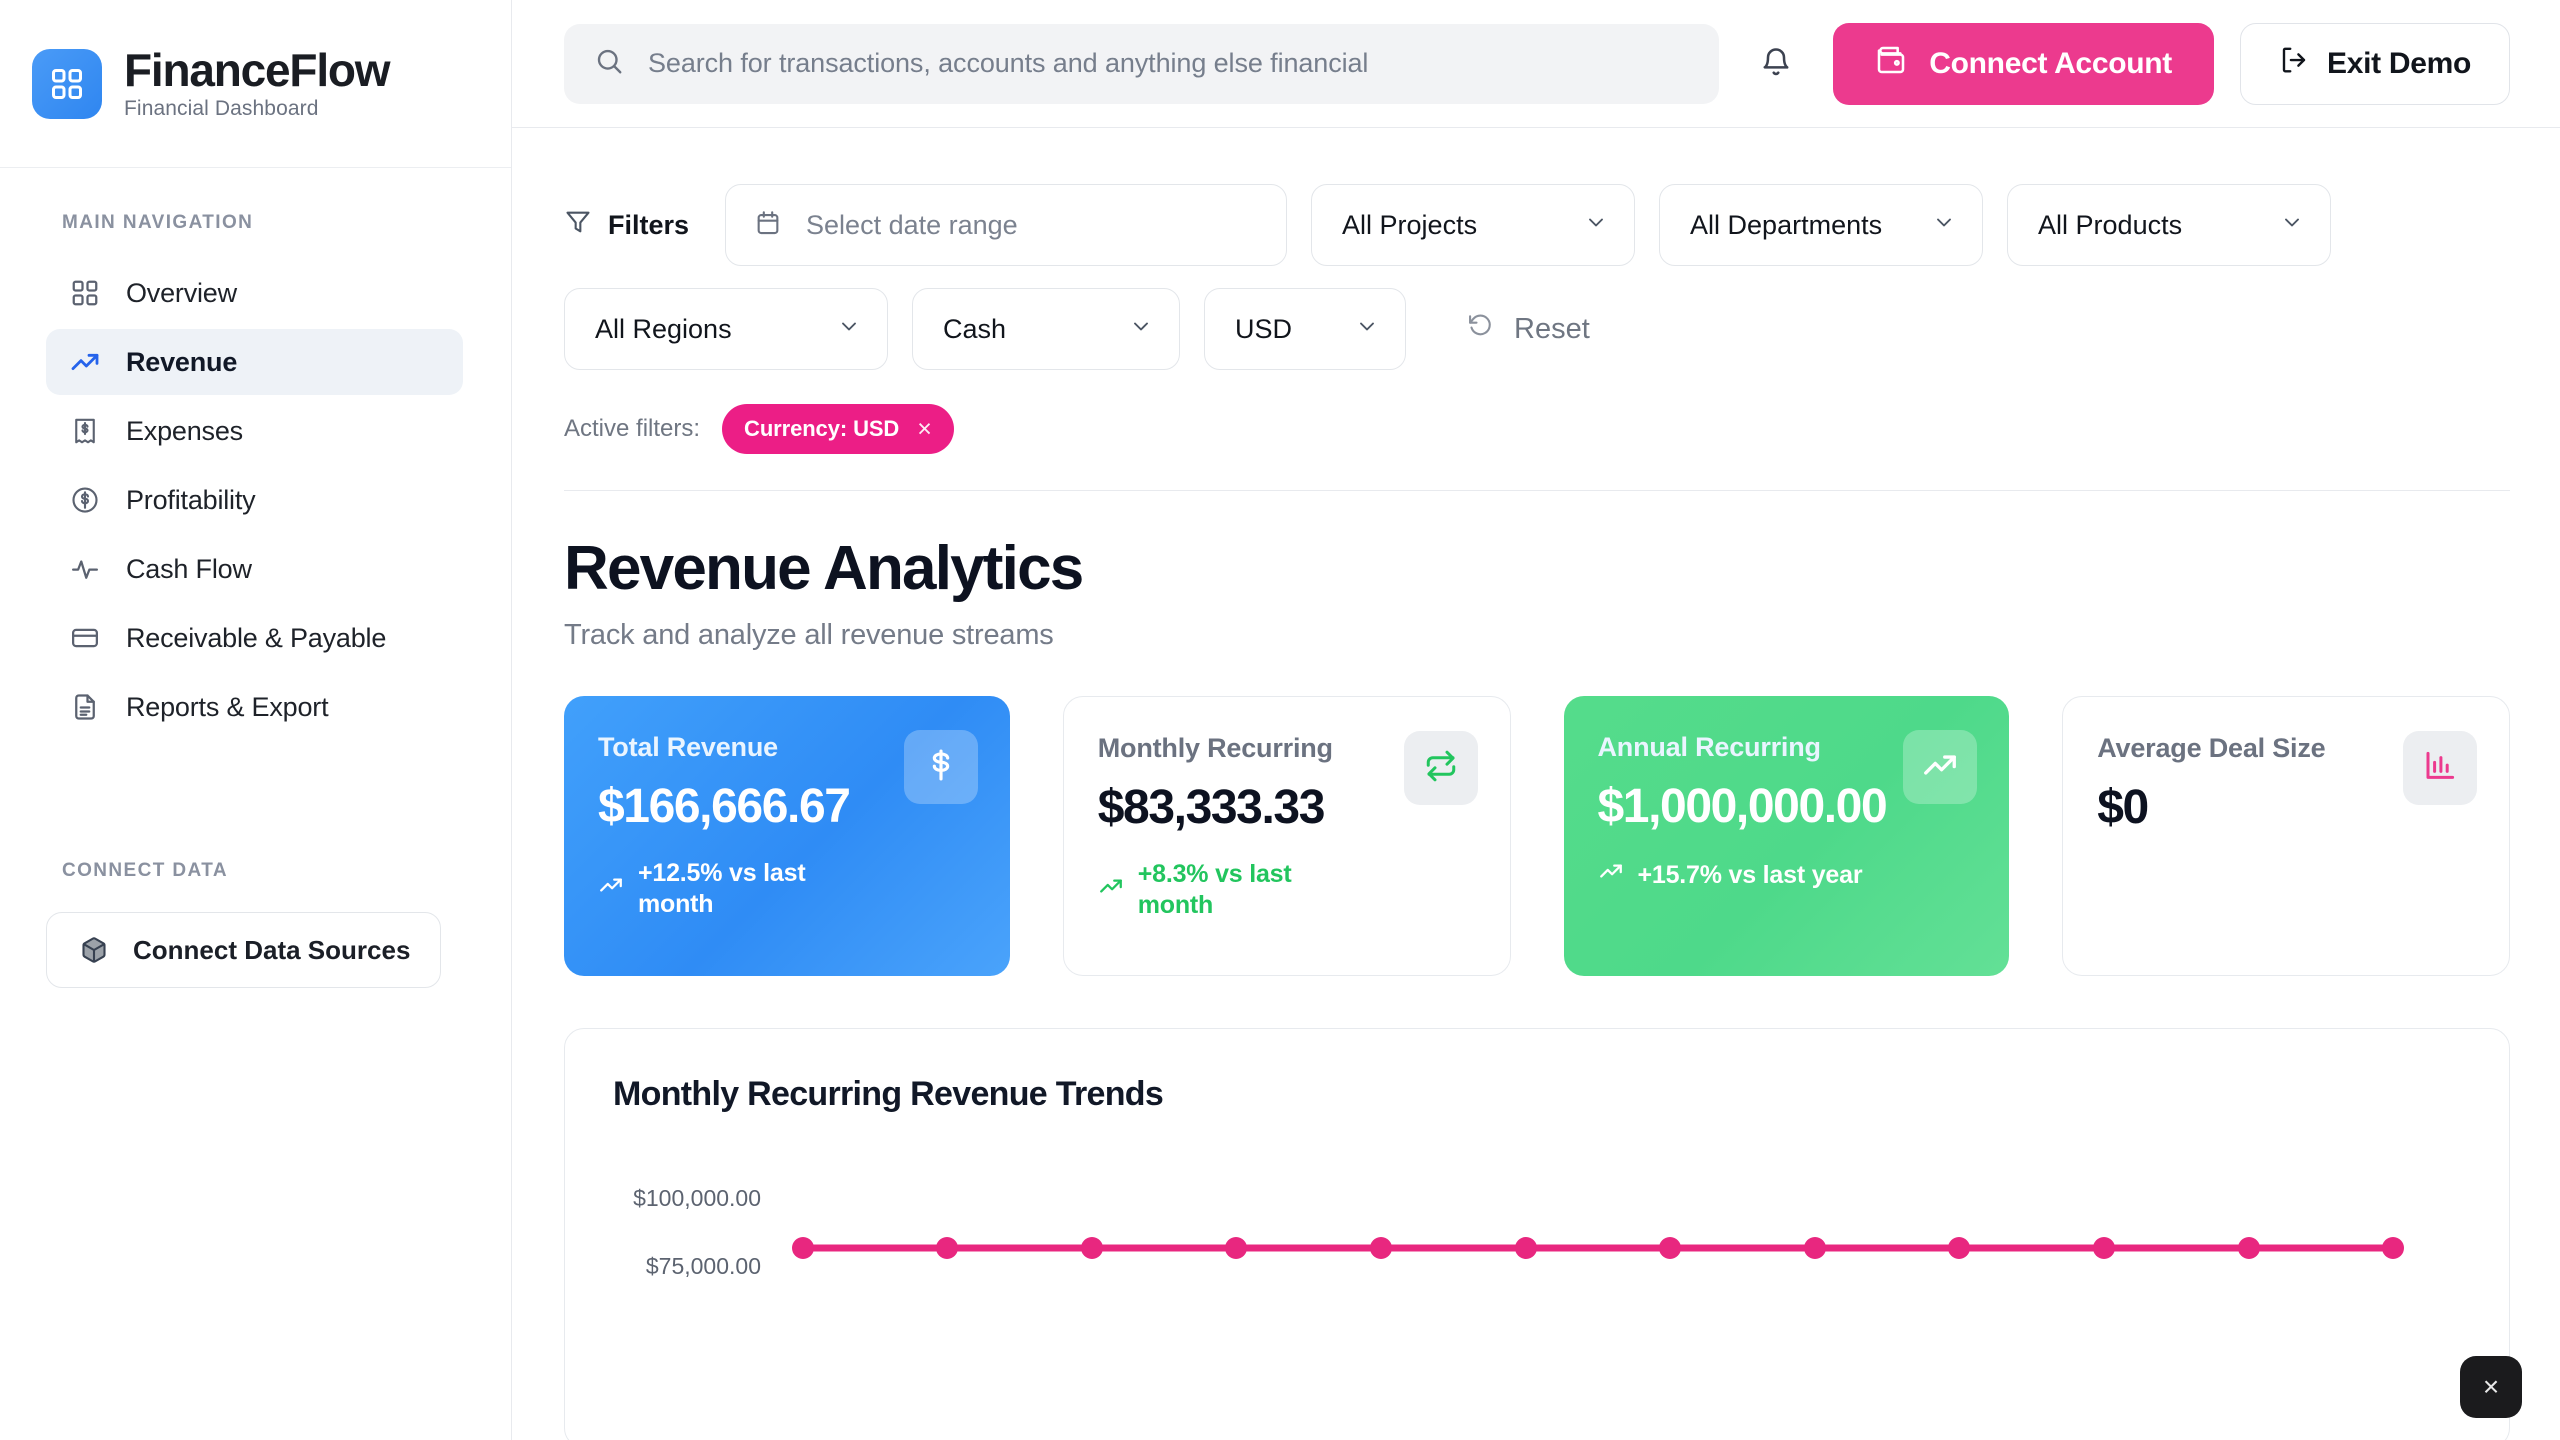  I want to click on connect-data-label: CONNECT DATA, so click(145, 870).